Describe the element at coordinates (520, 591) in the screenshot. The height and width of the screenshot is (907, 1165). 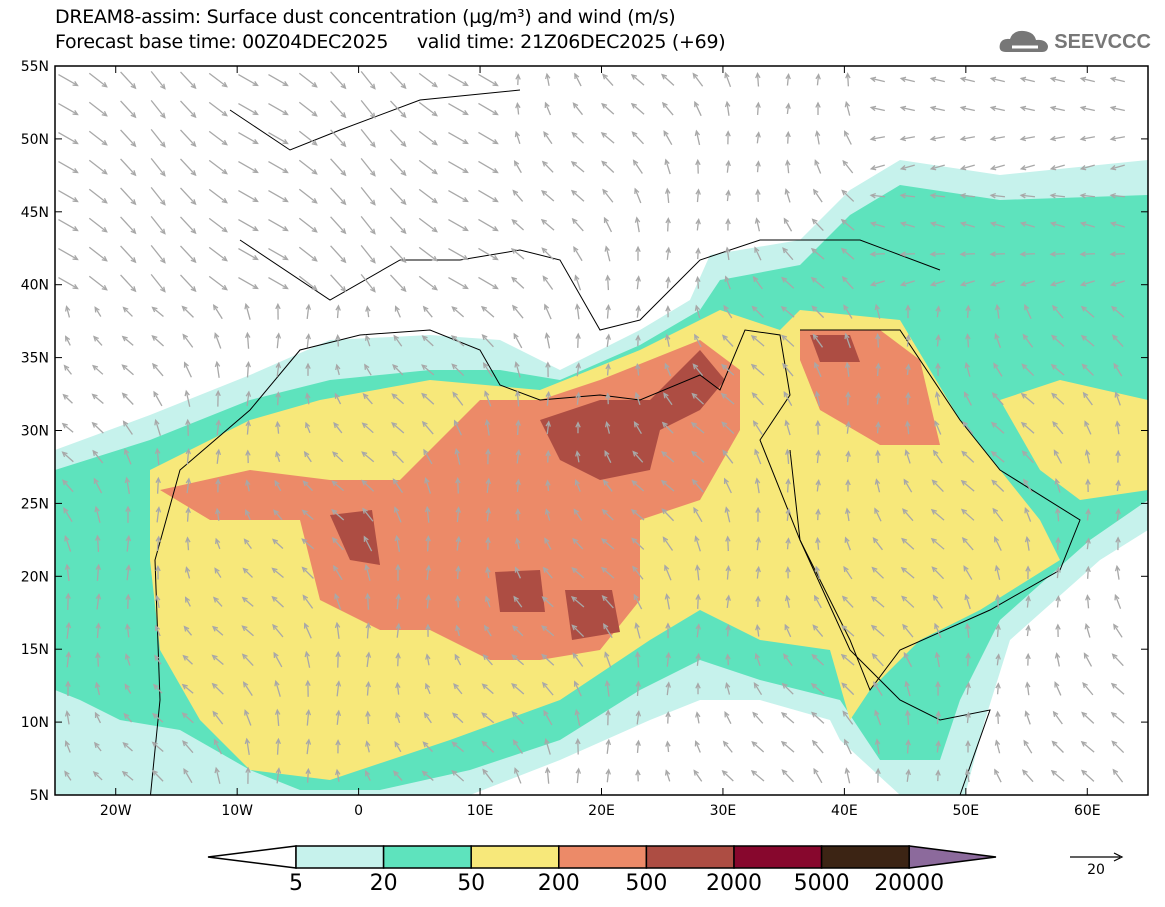
I see `dust-500-2000-chad` at that location.